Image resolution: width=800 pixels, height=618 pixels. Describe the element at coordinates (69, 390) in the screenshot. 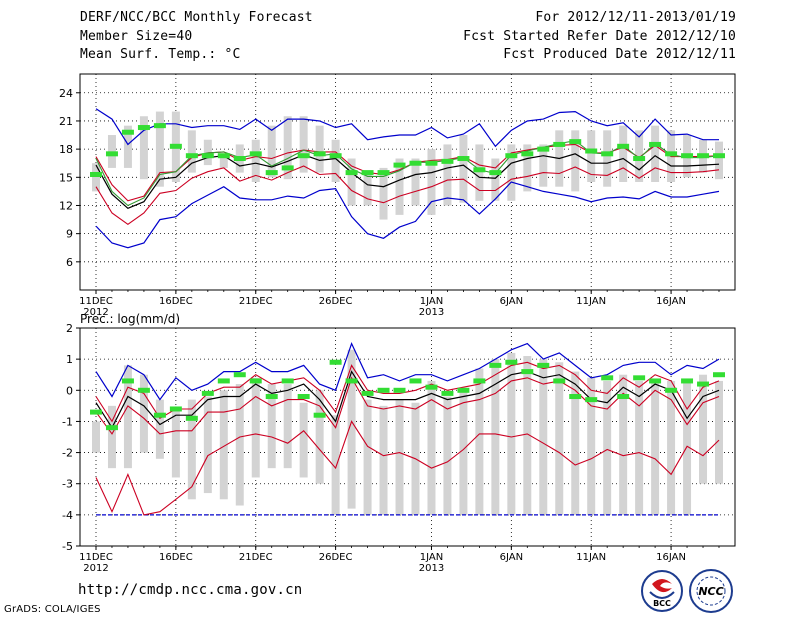

I see `y-tick-label: 0` at that location.